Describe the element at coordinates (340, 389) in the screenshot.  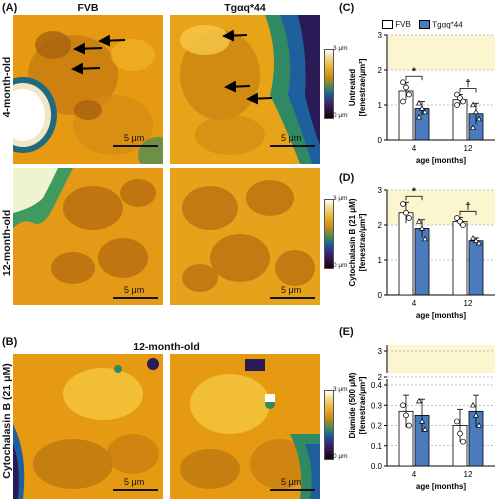
I see `colorbar-b-top: 3 μm` at that location.